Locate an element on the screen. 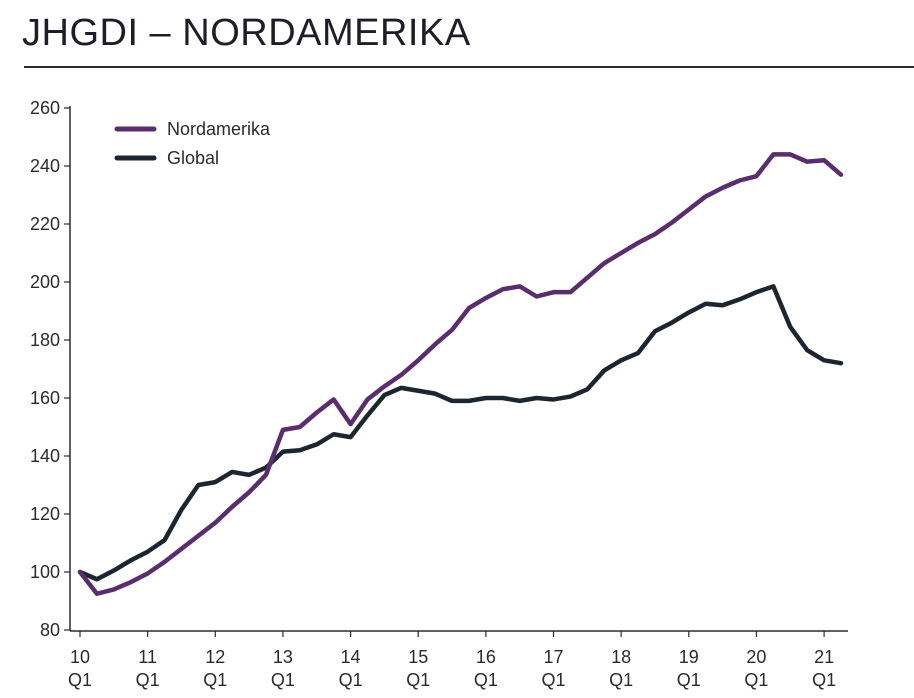 The image size is (914, 698). y-tick-label: 200 is located at coordinates (45, 282).